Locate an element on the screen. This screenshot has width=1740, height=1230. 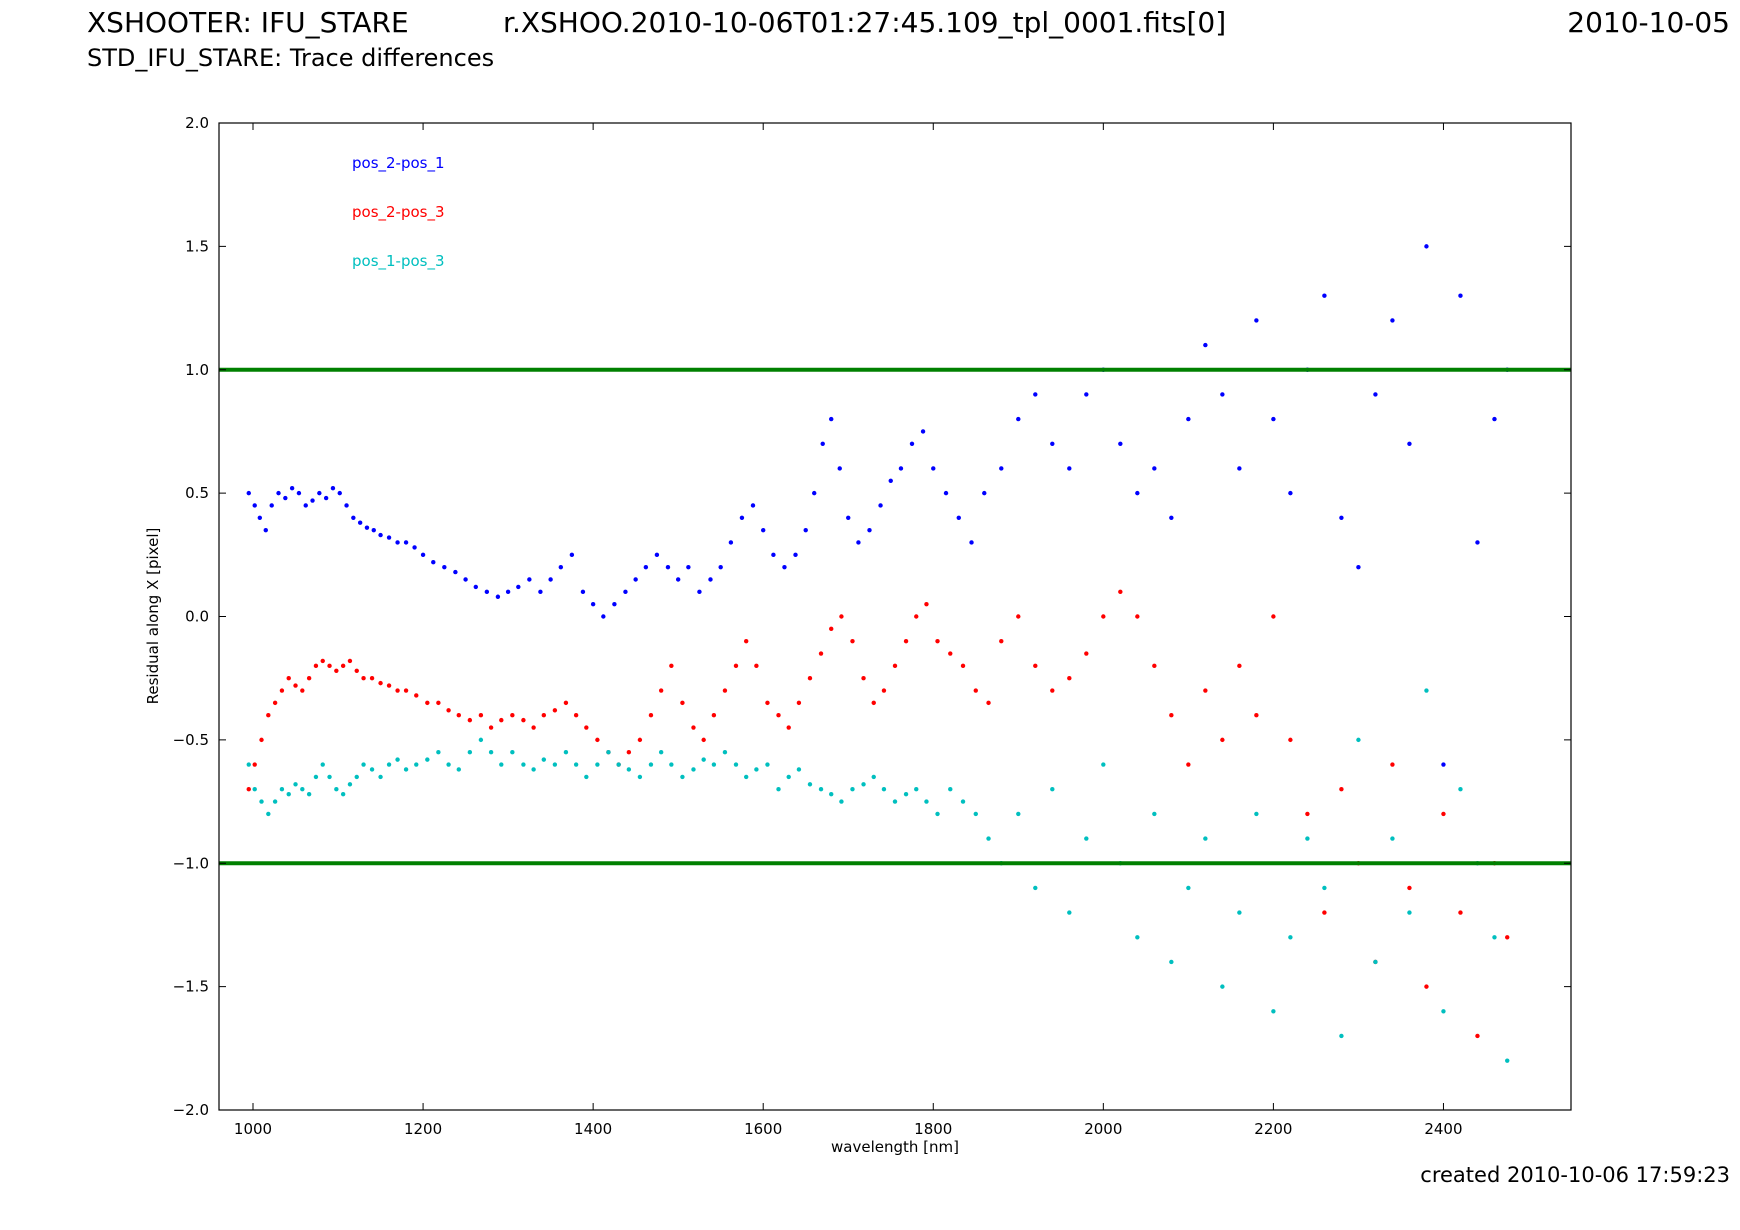
x-tick-label: 2000 is located at coordinates (1103, 1129).